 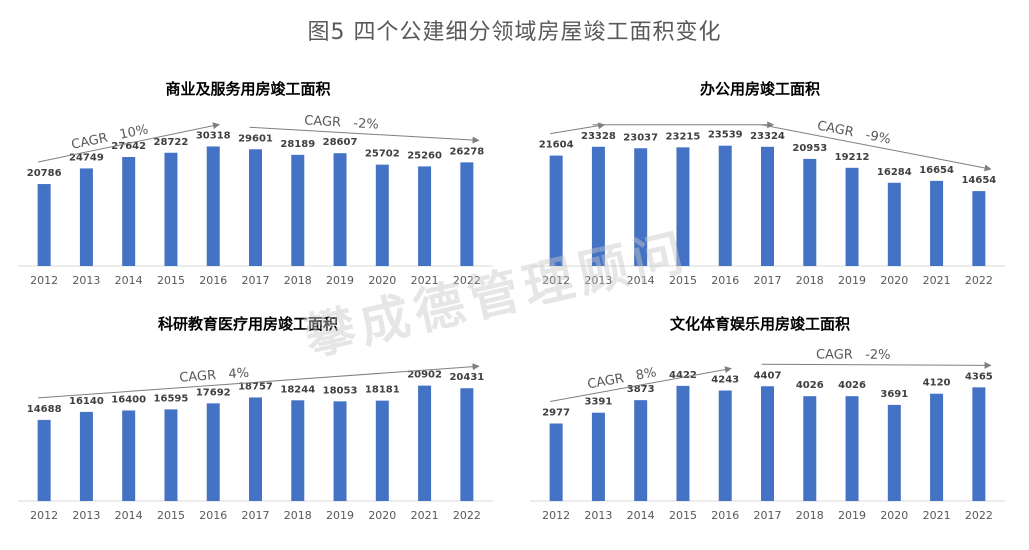 What do you see at coordinates (255, 138) in the screenshot?
I see `data-label: 29601` at bounding box center [255, 138].